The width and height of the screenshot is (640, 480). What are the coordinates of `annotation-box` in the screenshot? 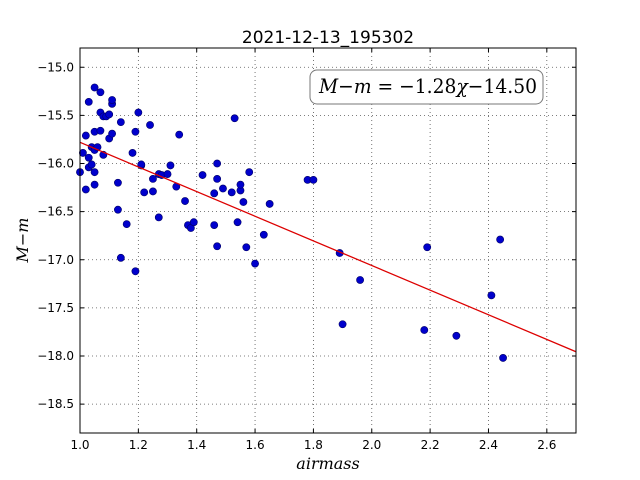 It's located at (426, 87).